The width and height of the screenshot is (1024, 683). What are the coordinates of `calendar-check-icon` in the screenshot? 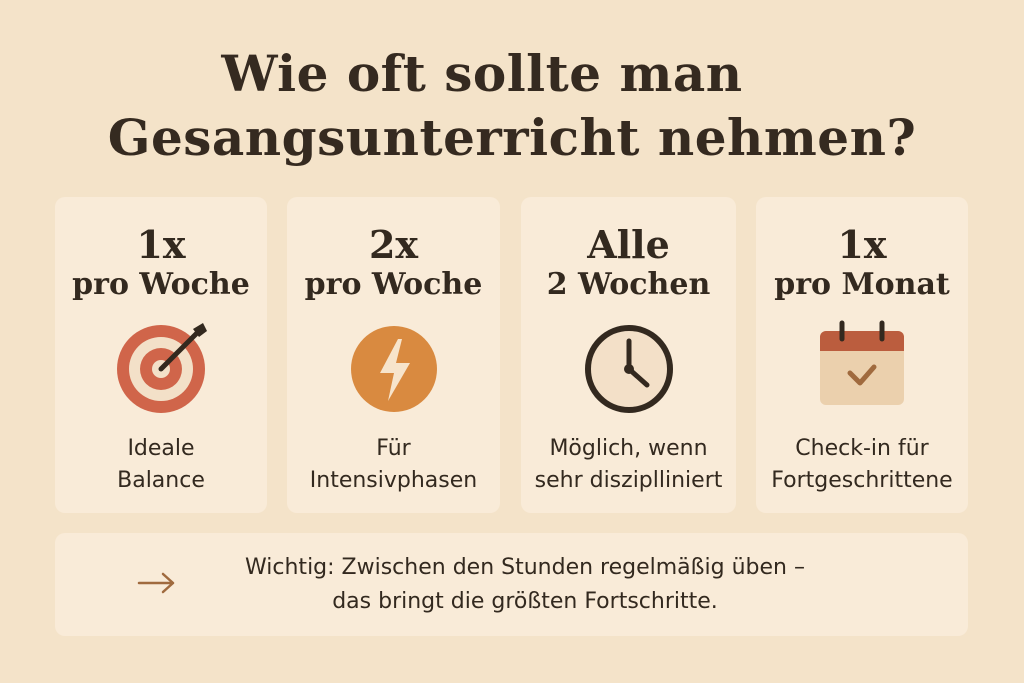 It's located at (862, 362).